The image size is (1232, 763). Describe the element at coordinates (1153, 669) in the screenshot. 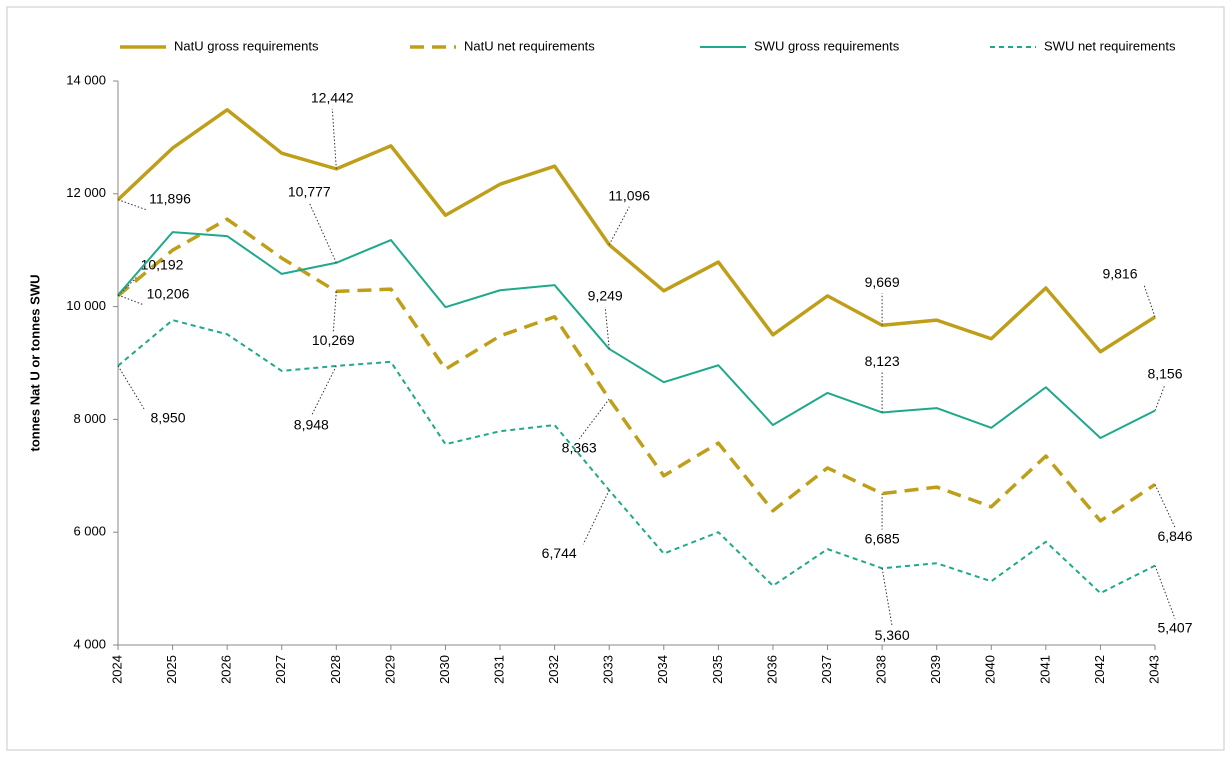

I see `x-tick-label: 2043` at that location.